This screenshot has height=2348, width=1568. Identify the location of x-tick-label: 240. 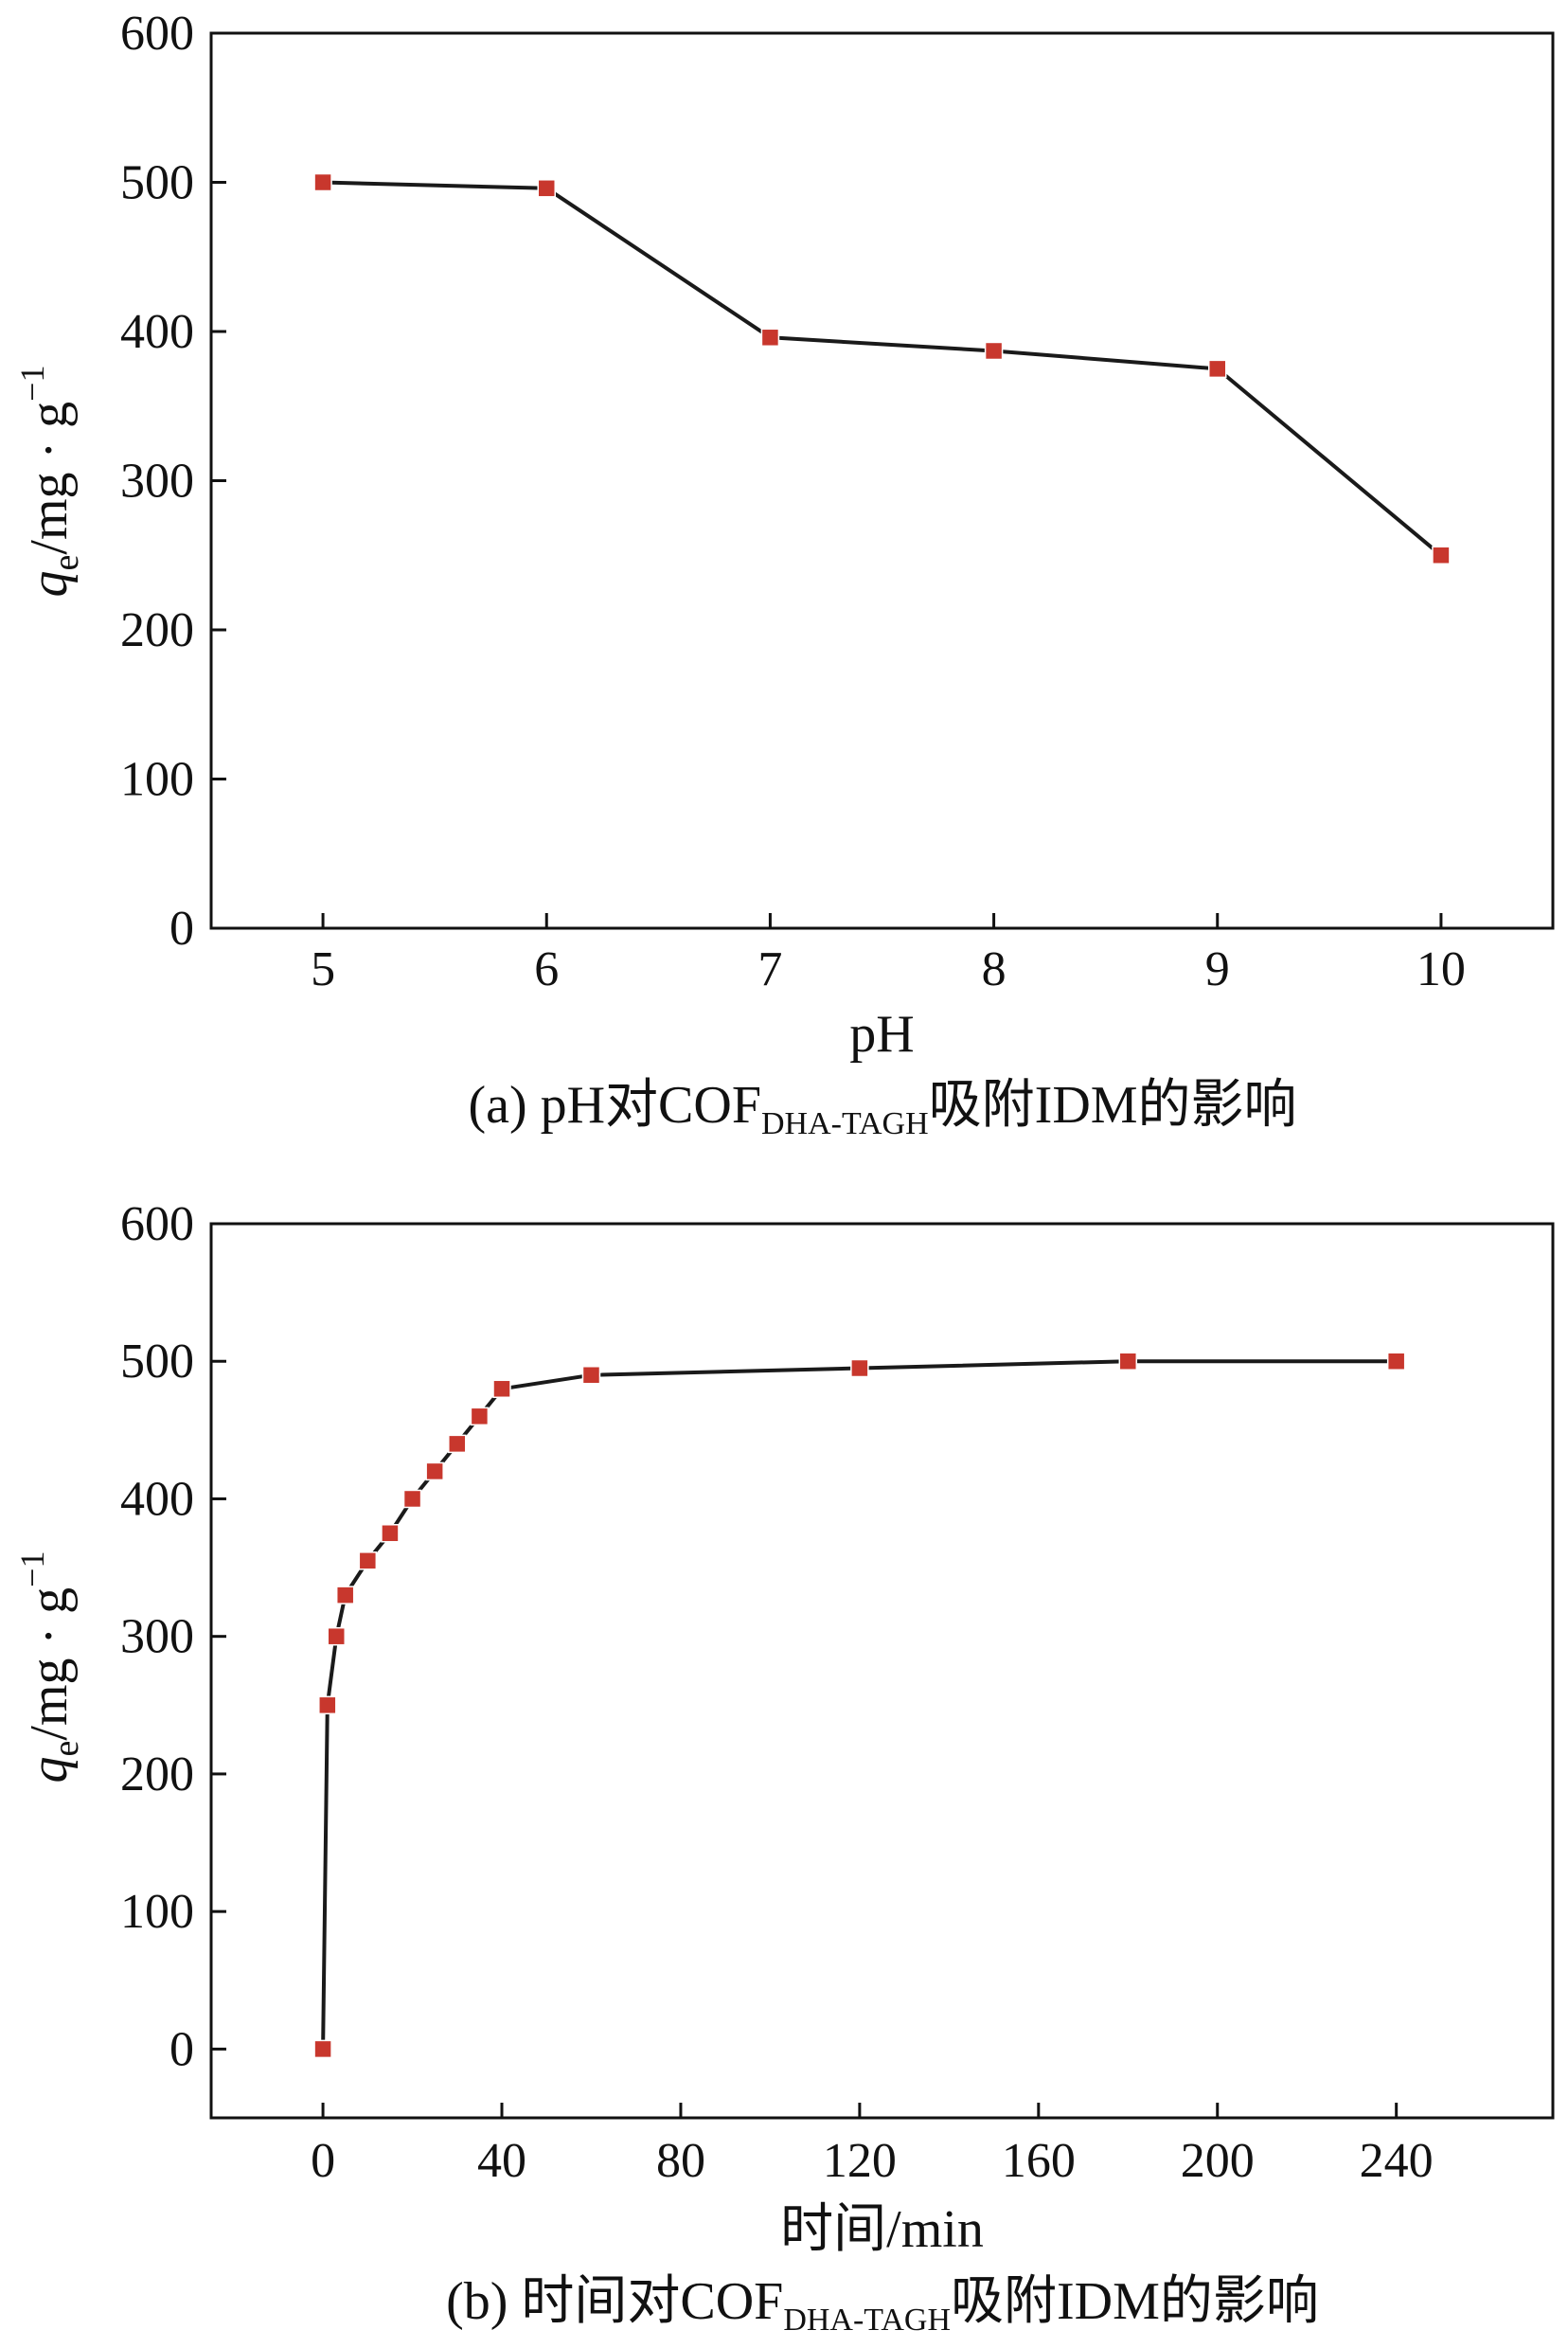
(1397, 2161).